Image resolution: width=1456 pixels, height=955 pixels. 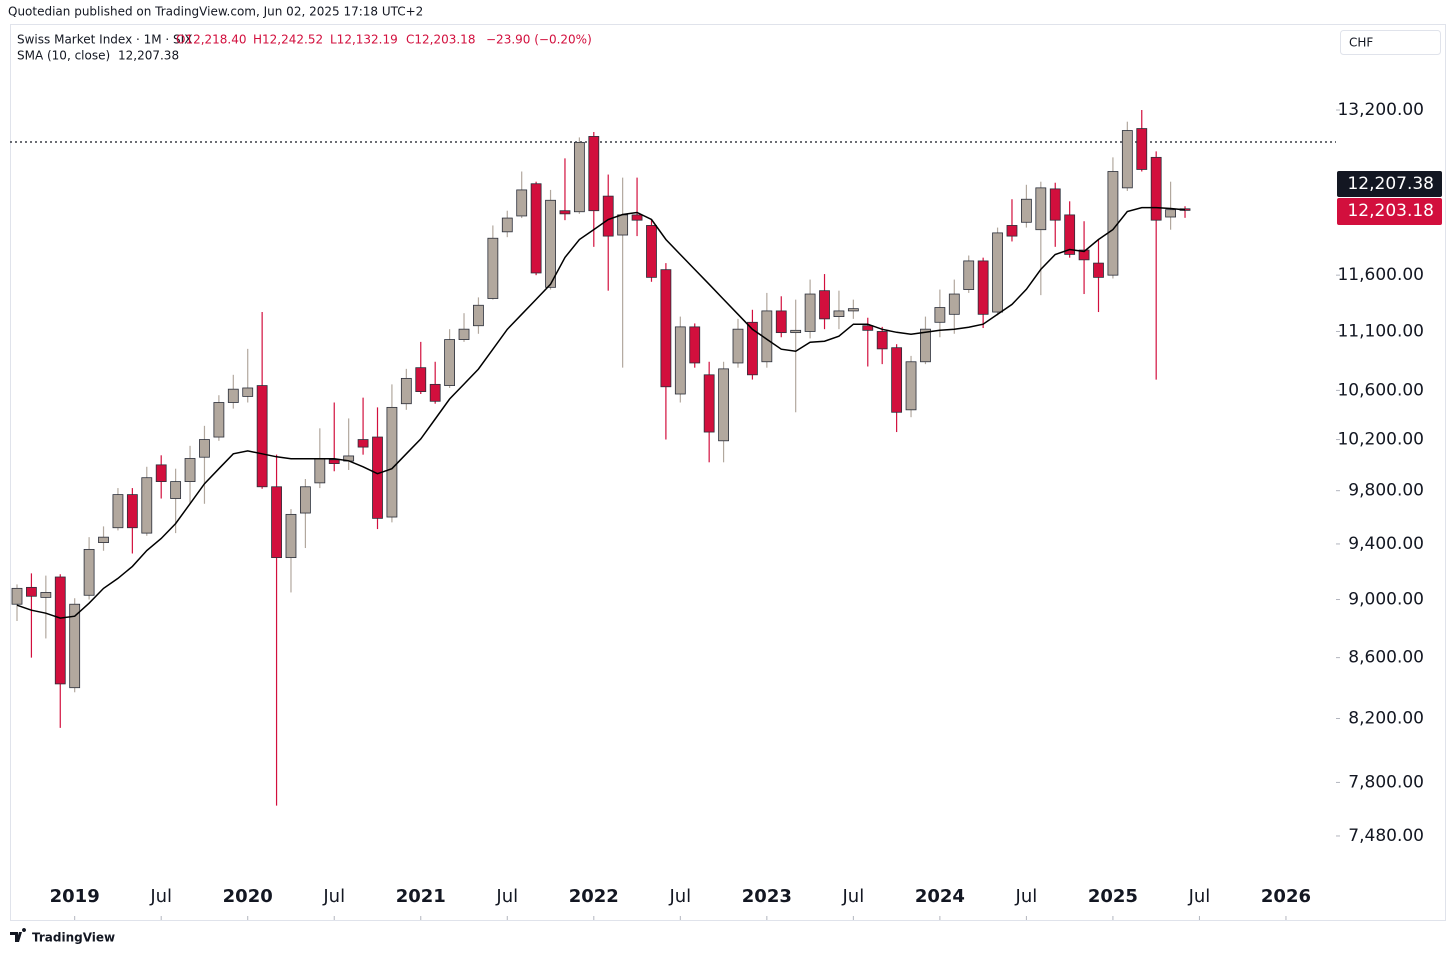 I want to click on y-tick-label: 10,600.00, so click(x=1380, y=390).